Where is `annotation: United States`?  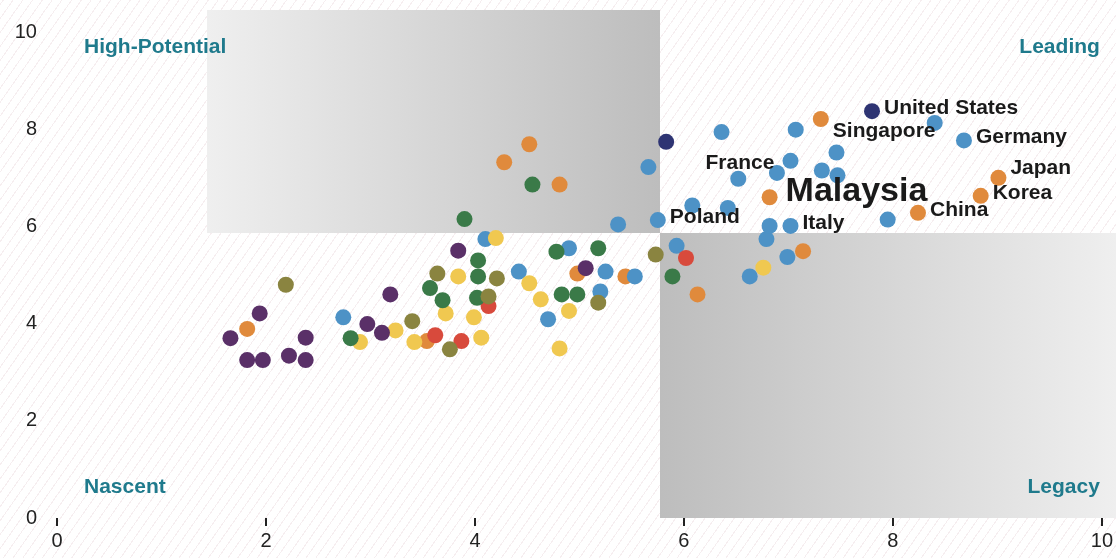
annotation: United States is located at coordinates (951, 107).